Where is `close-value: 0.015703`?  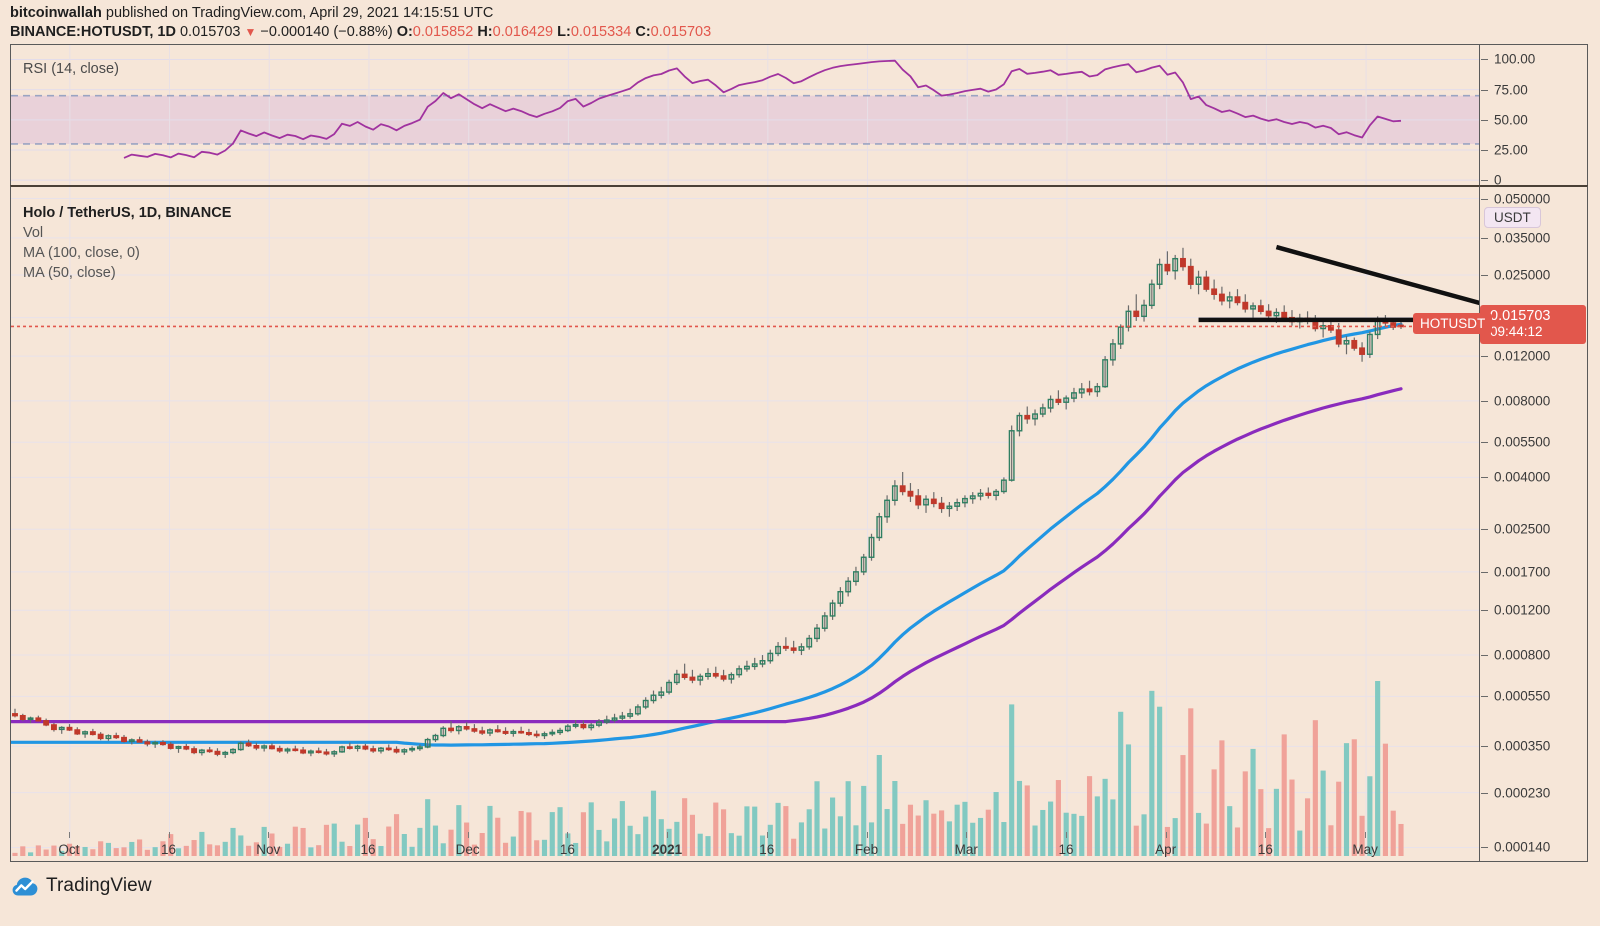
close-value: 0.015703 is located at coordinates (681, 32).